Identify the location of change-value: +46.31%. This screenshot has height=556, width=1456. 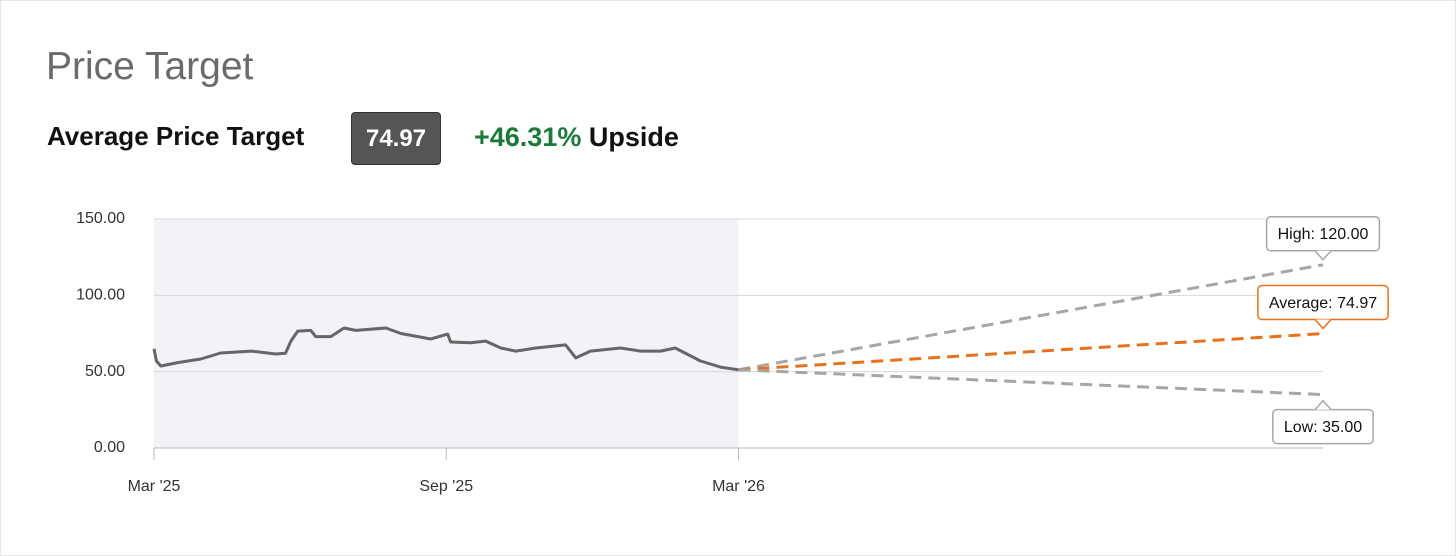
(528, 137).